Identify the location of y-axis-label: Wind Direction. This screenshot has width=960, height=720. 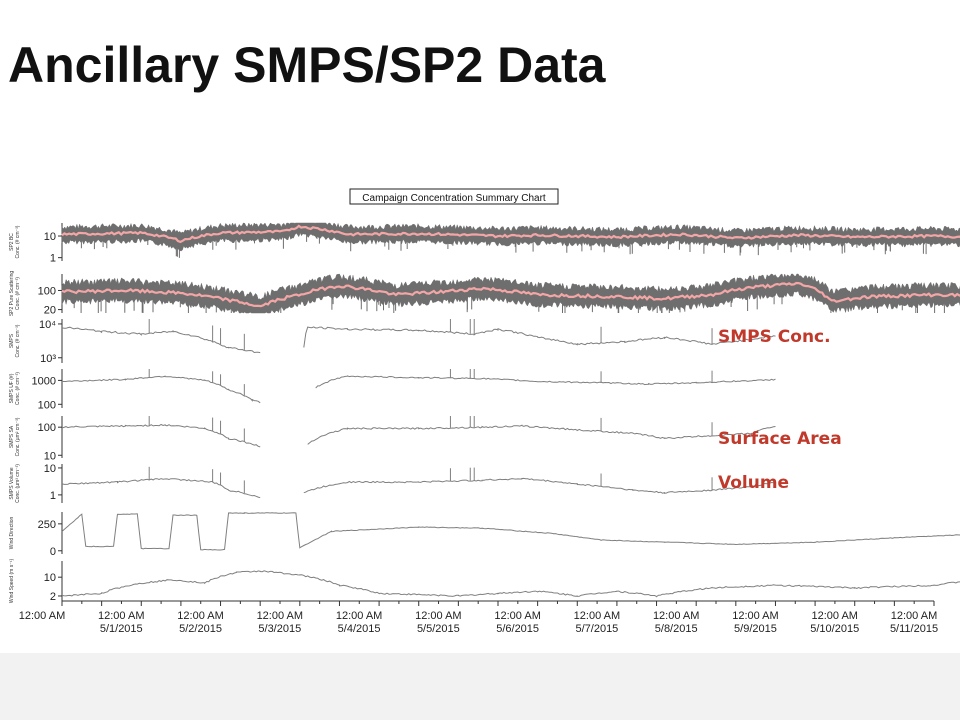
(12, 533).